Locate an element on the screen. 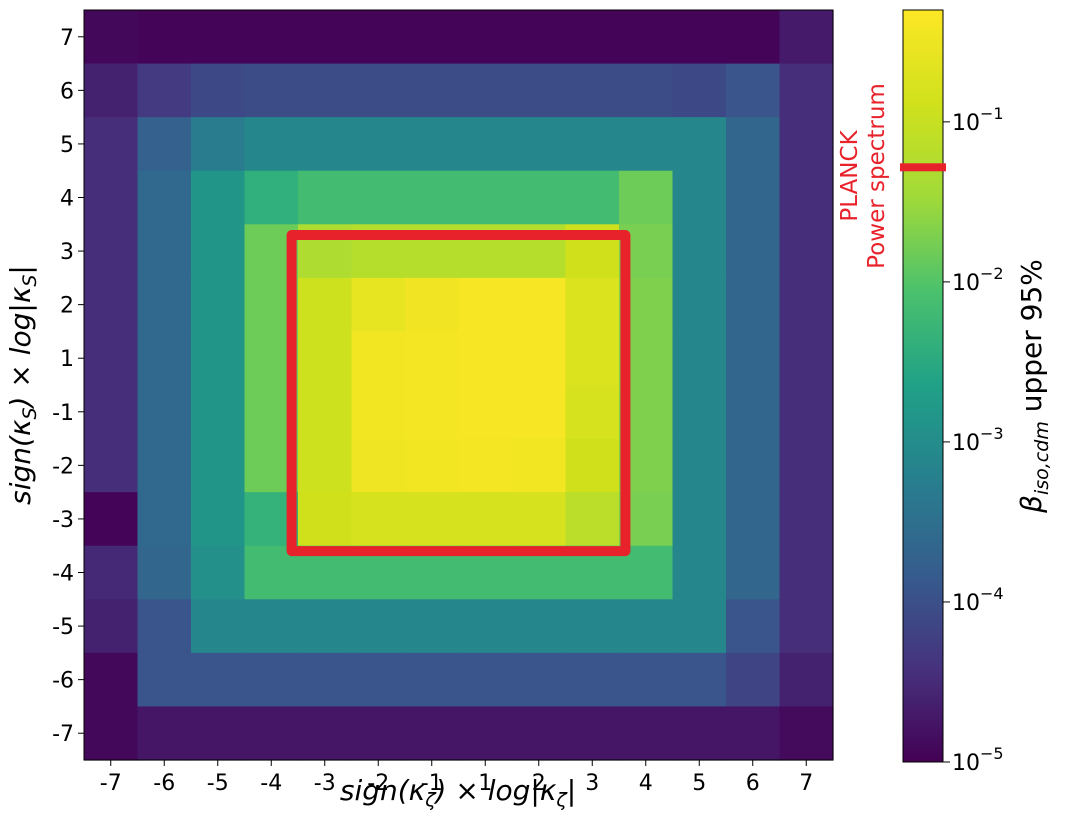 The image size is (1076, 839). x-tick-label: 3 is located at coordinates (592, 783).